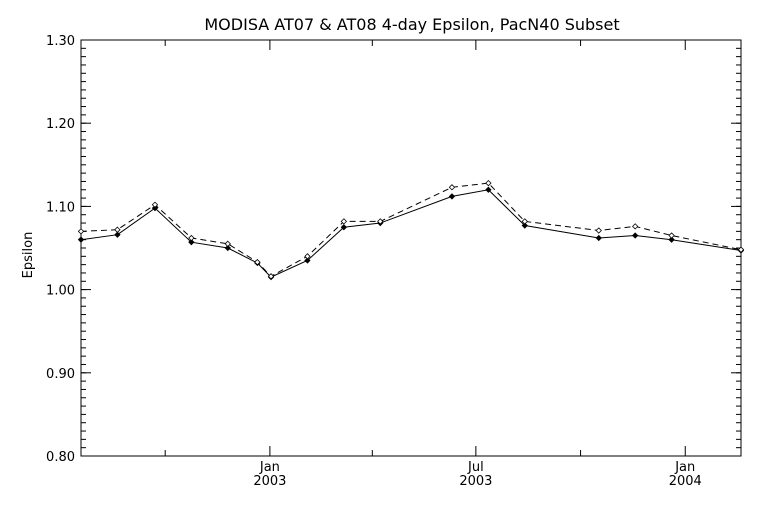 This screenshot has width=768, height=516. I want to click on series-line-solid, so click(411, 233).